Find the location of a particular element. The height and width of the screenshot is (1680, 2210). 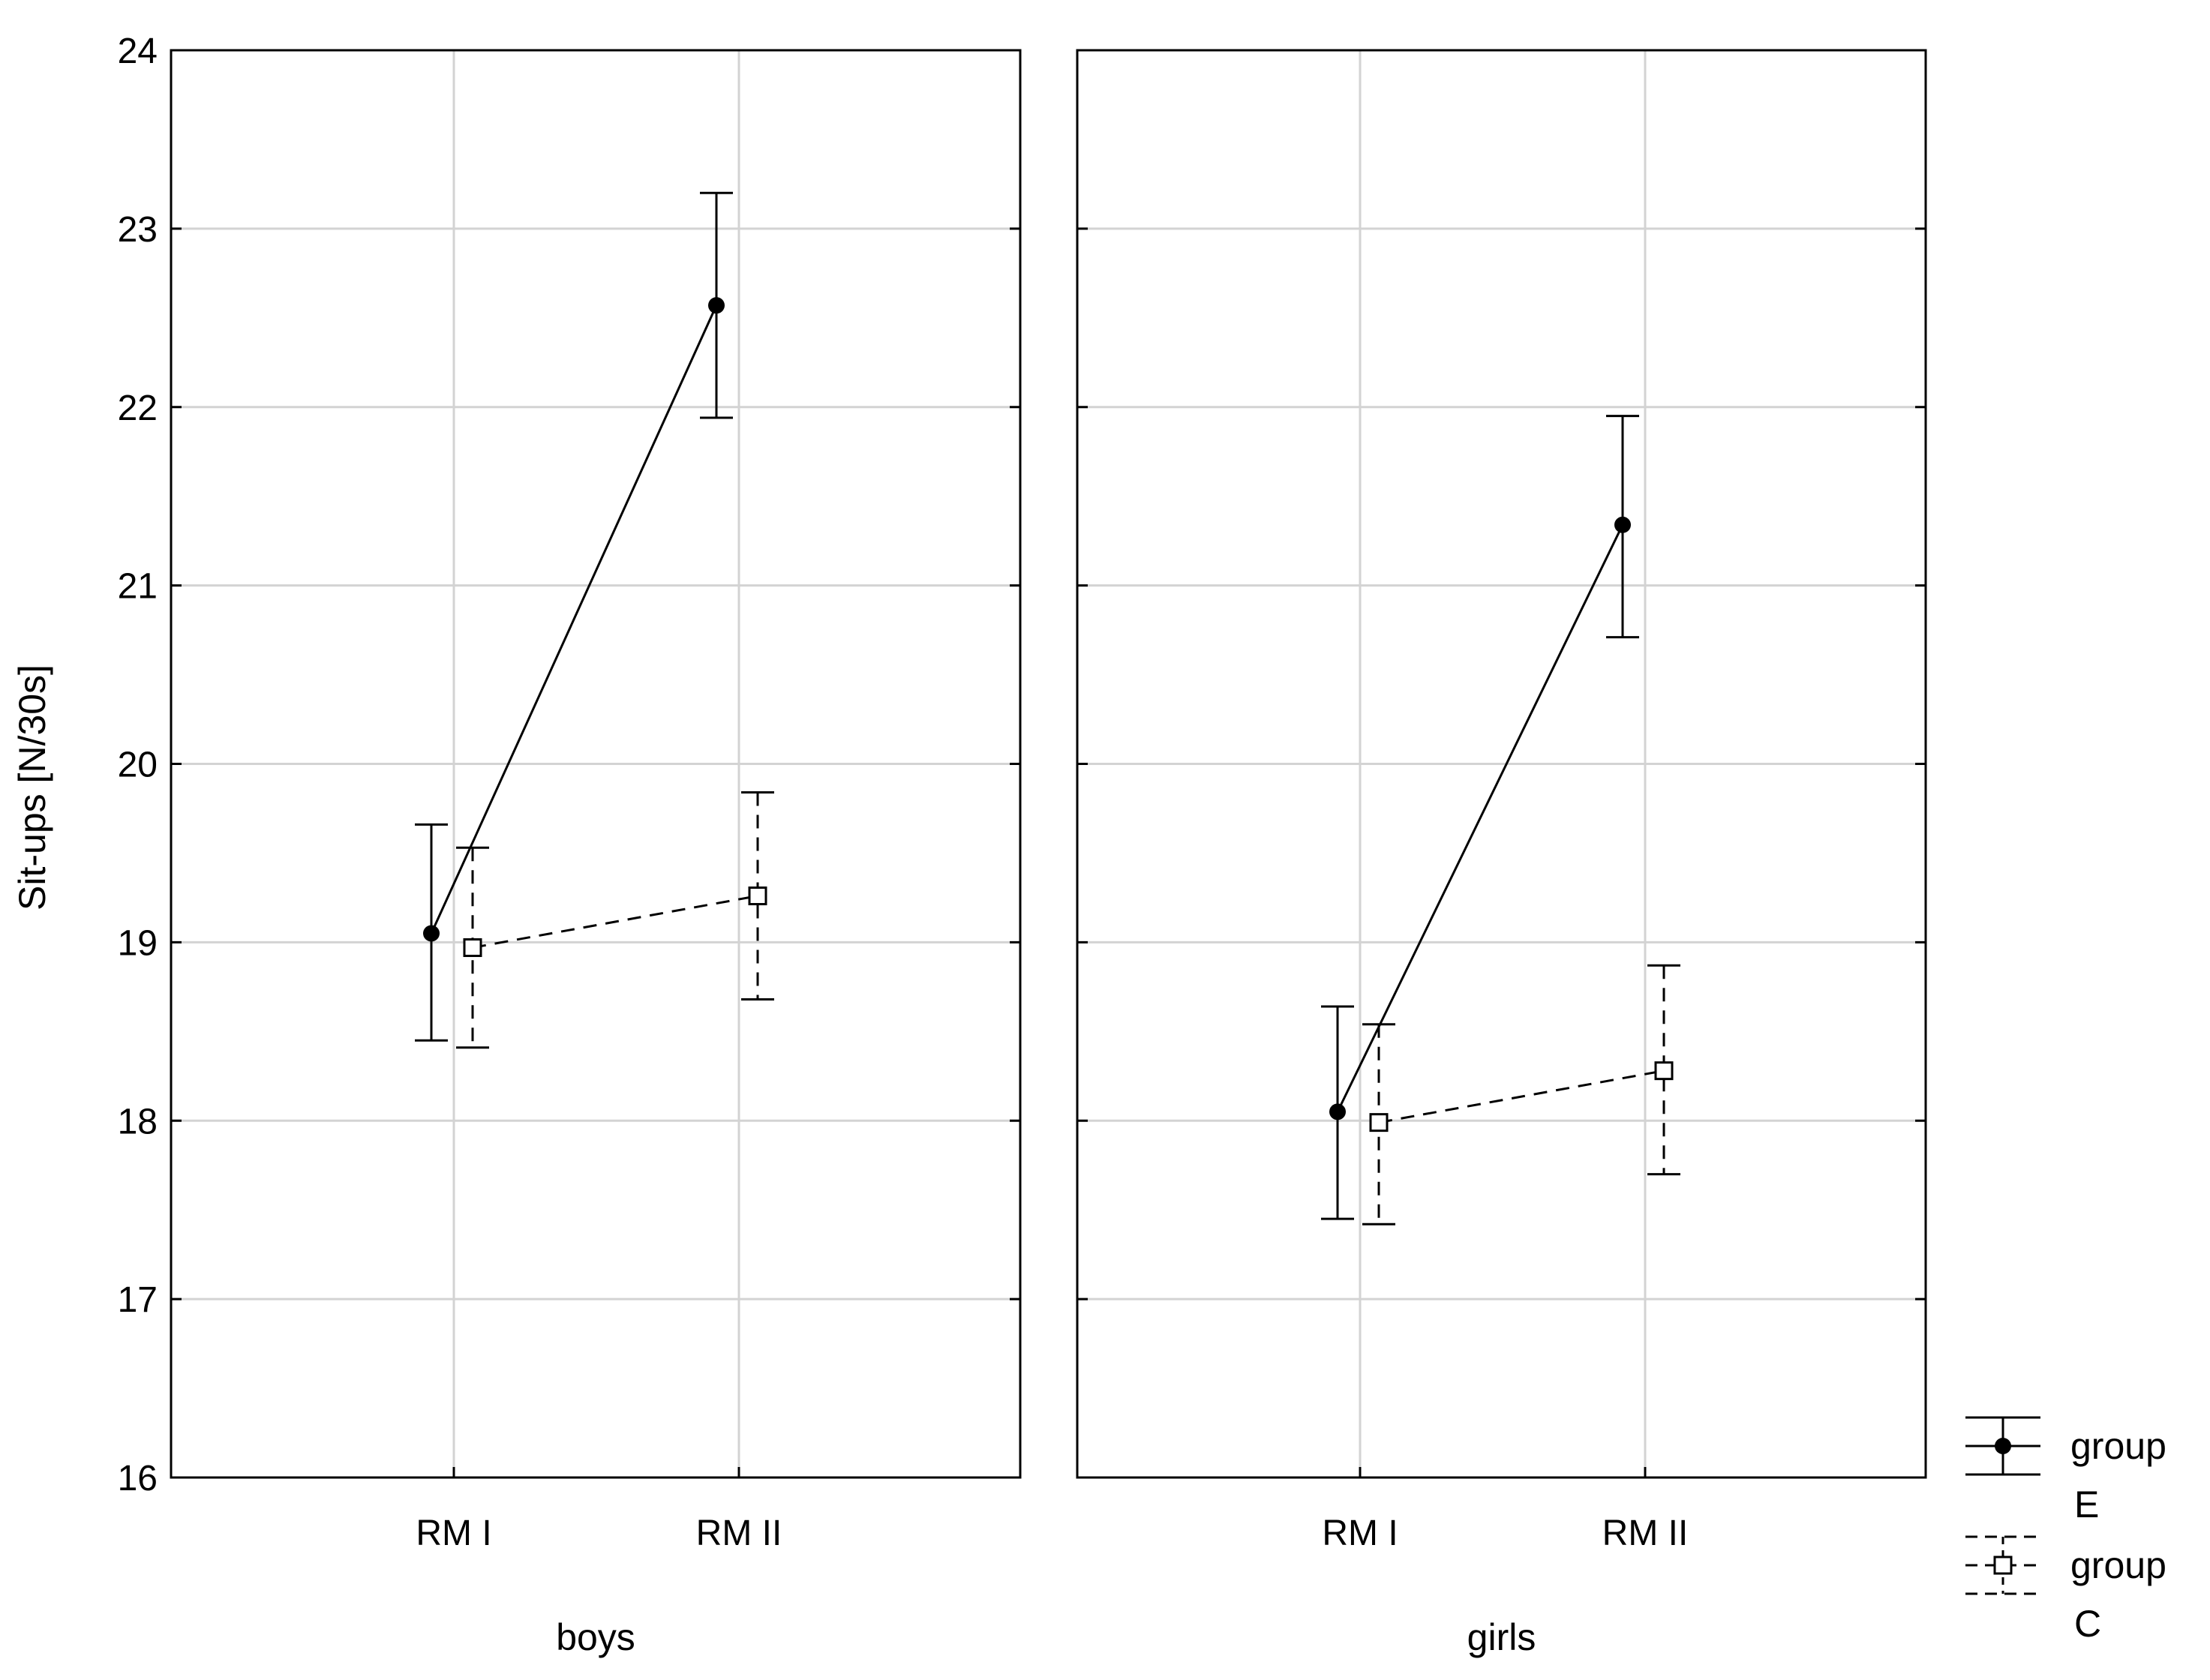

y-tick-label: 18 is located at coordinates (138, 1122).